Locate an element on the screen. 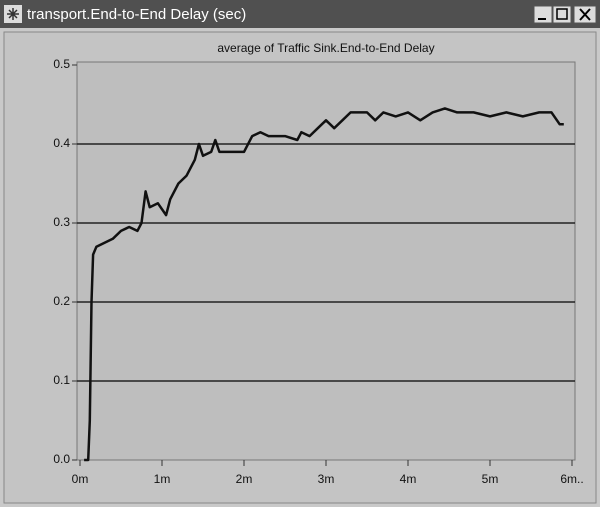  x-tick-label: 0m is located at coordinates (80, 479).